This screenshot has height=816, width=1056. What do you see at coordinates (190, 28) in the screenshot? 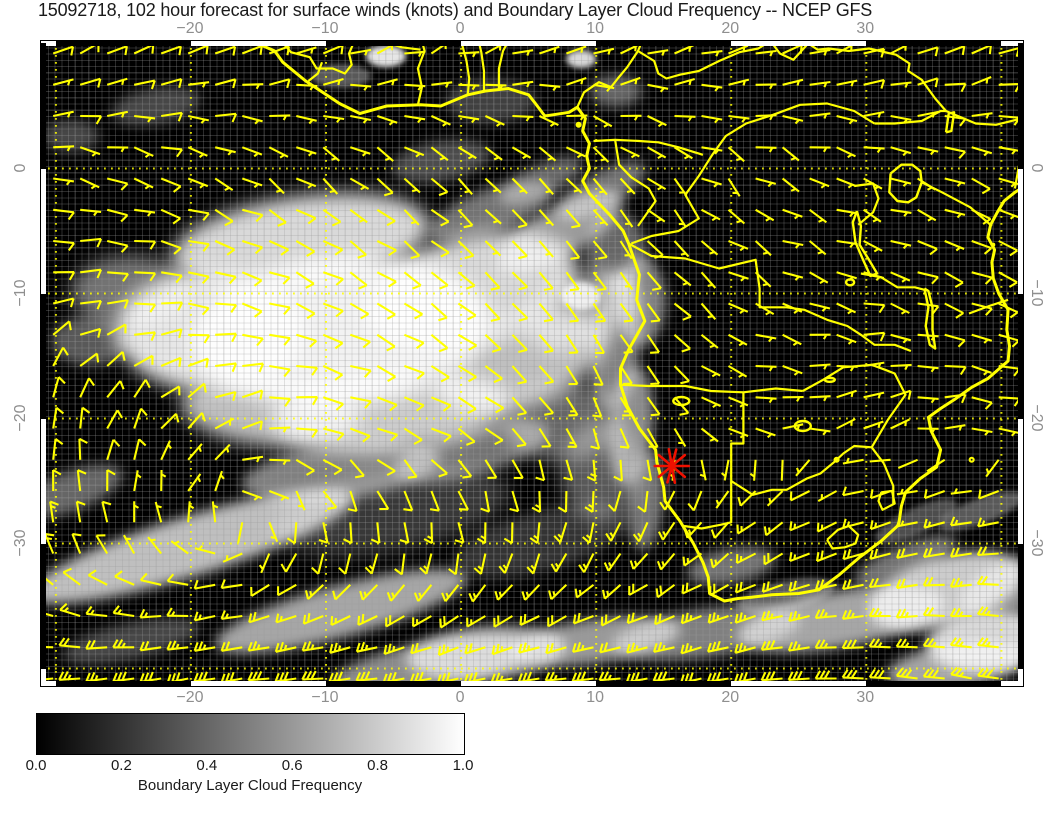
I see `x-tick-label-top: −20` at bounding box center [190, 28].